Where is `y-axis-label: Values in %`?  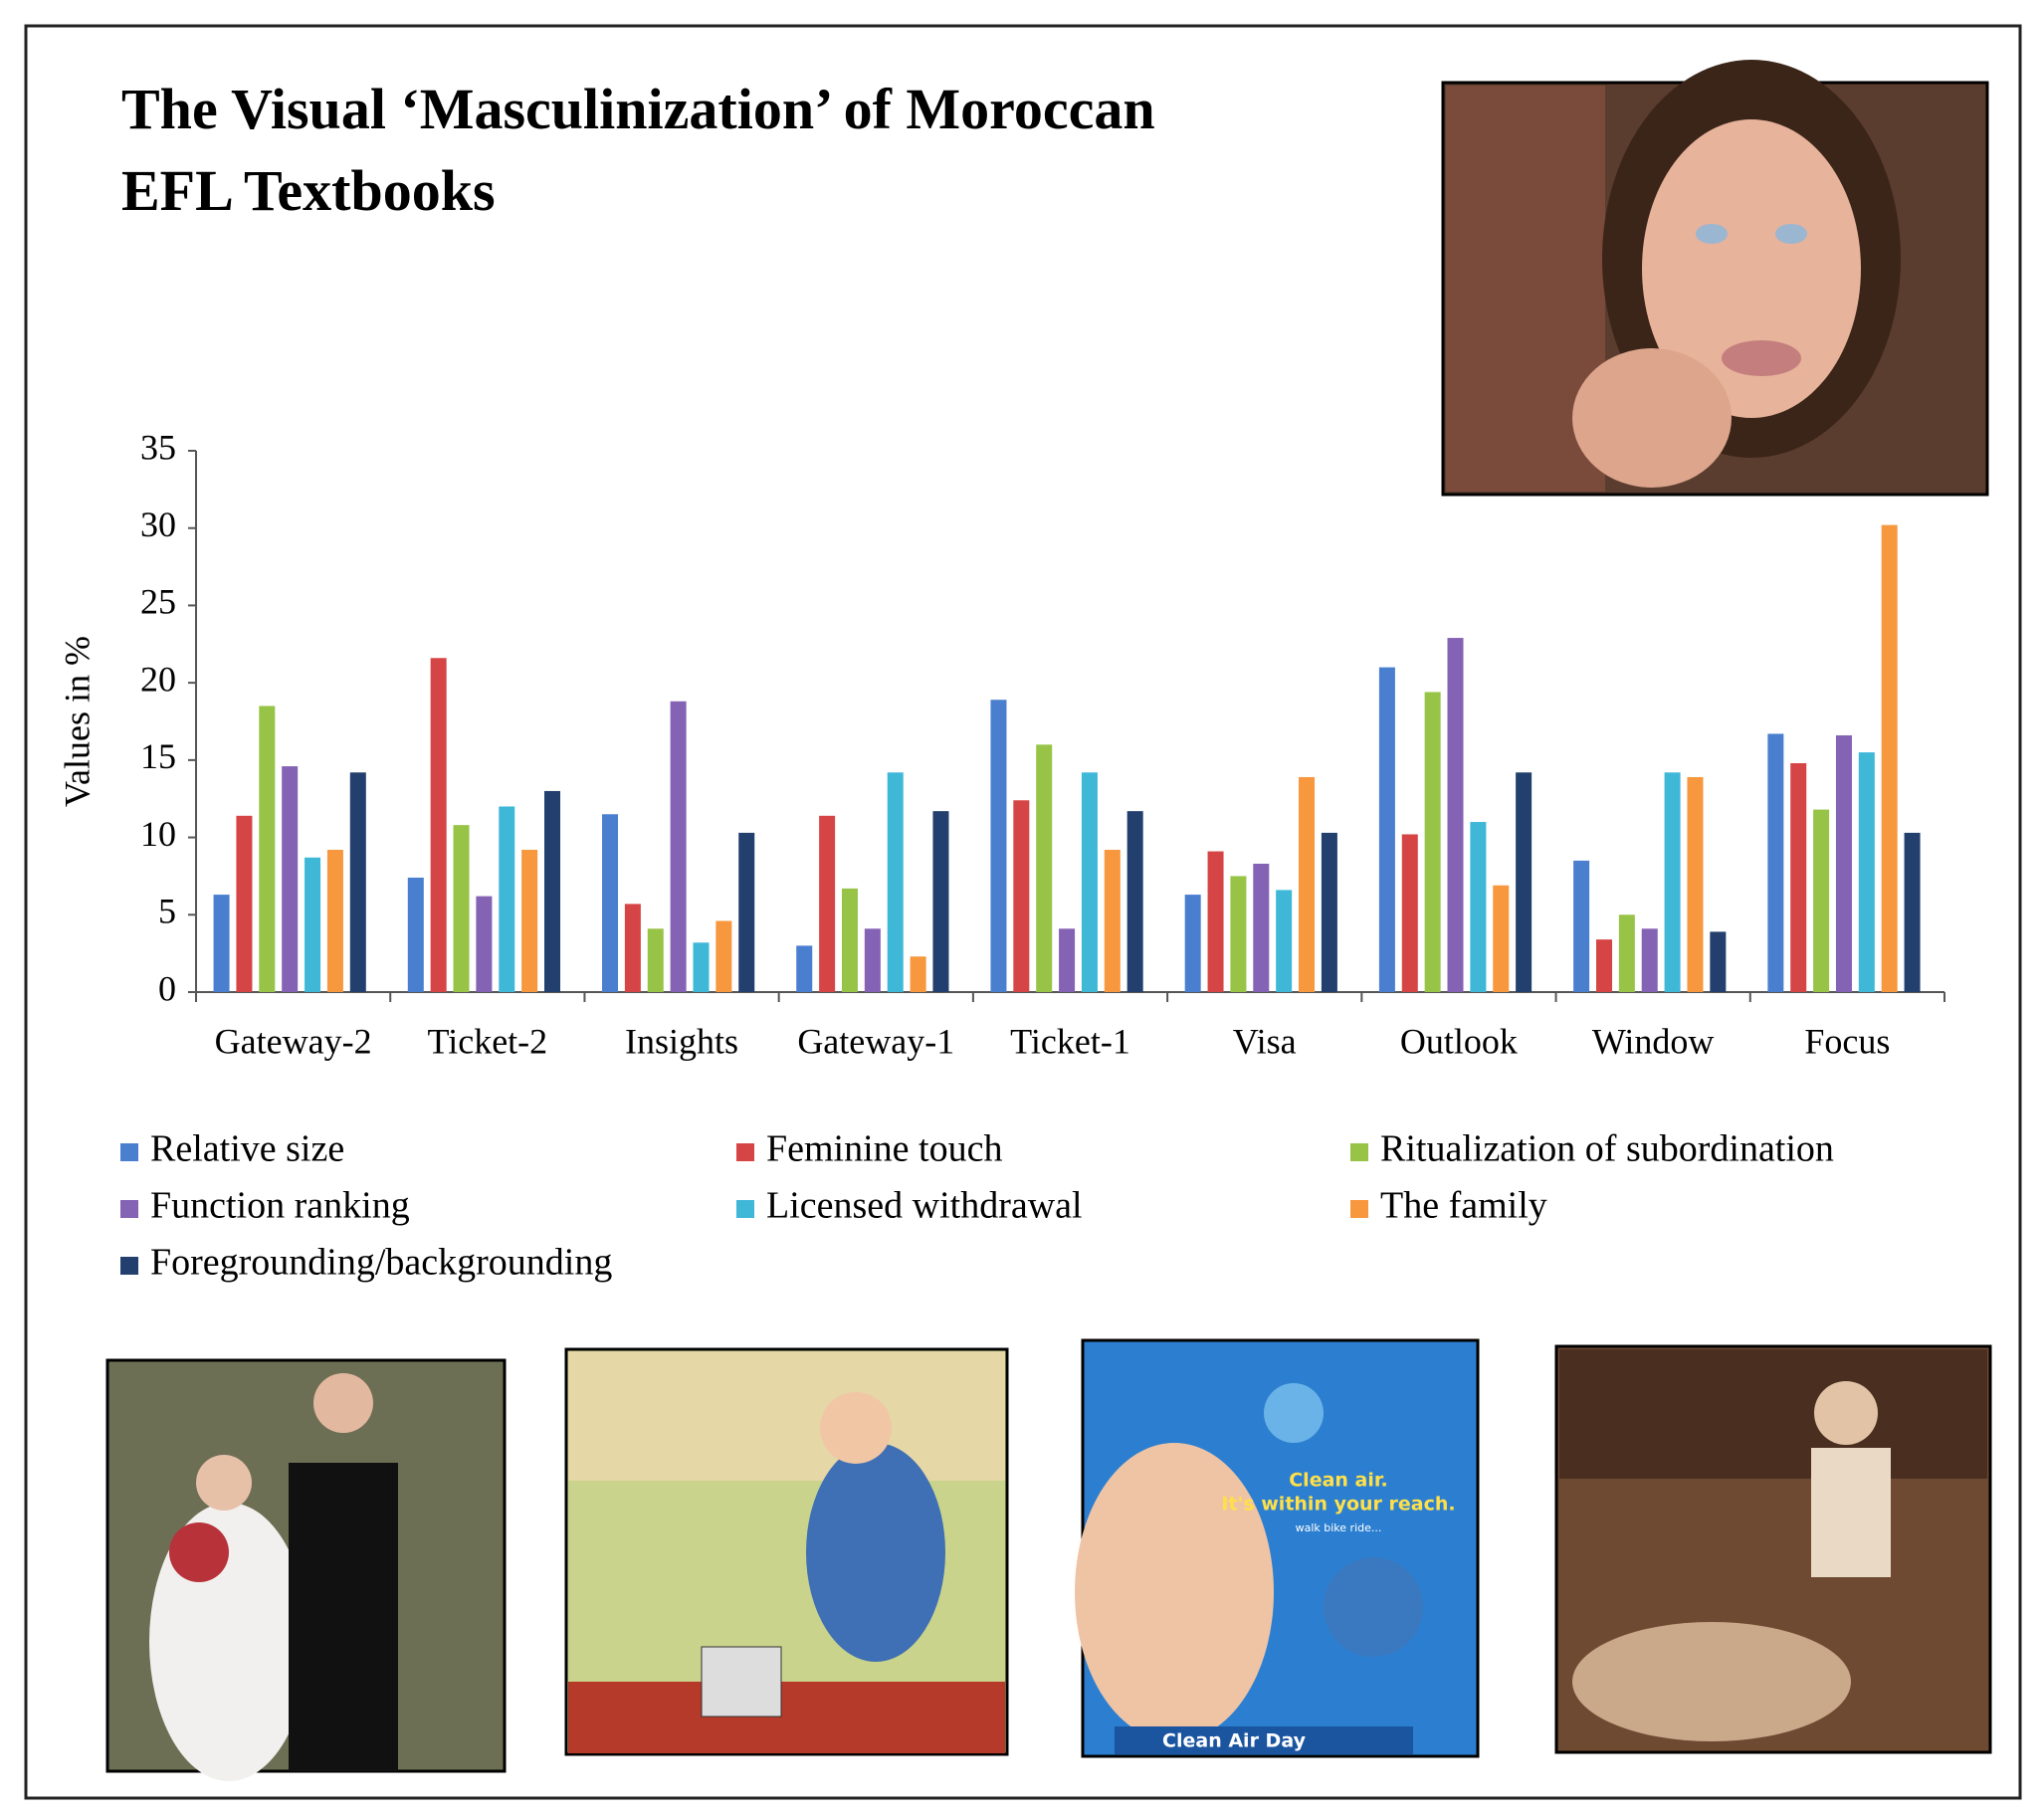 y-axis-label: Values in % is located at coordinates (77, 721).